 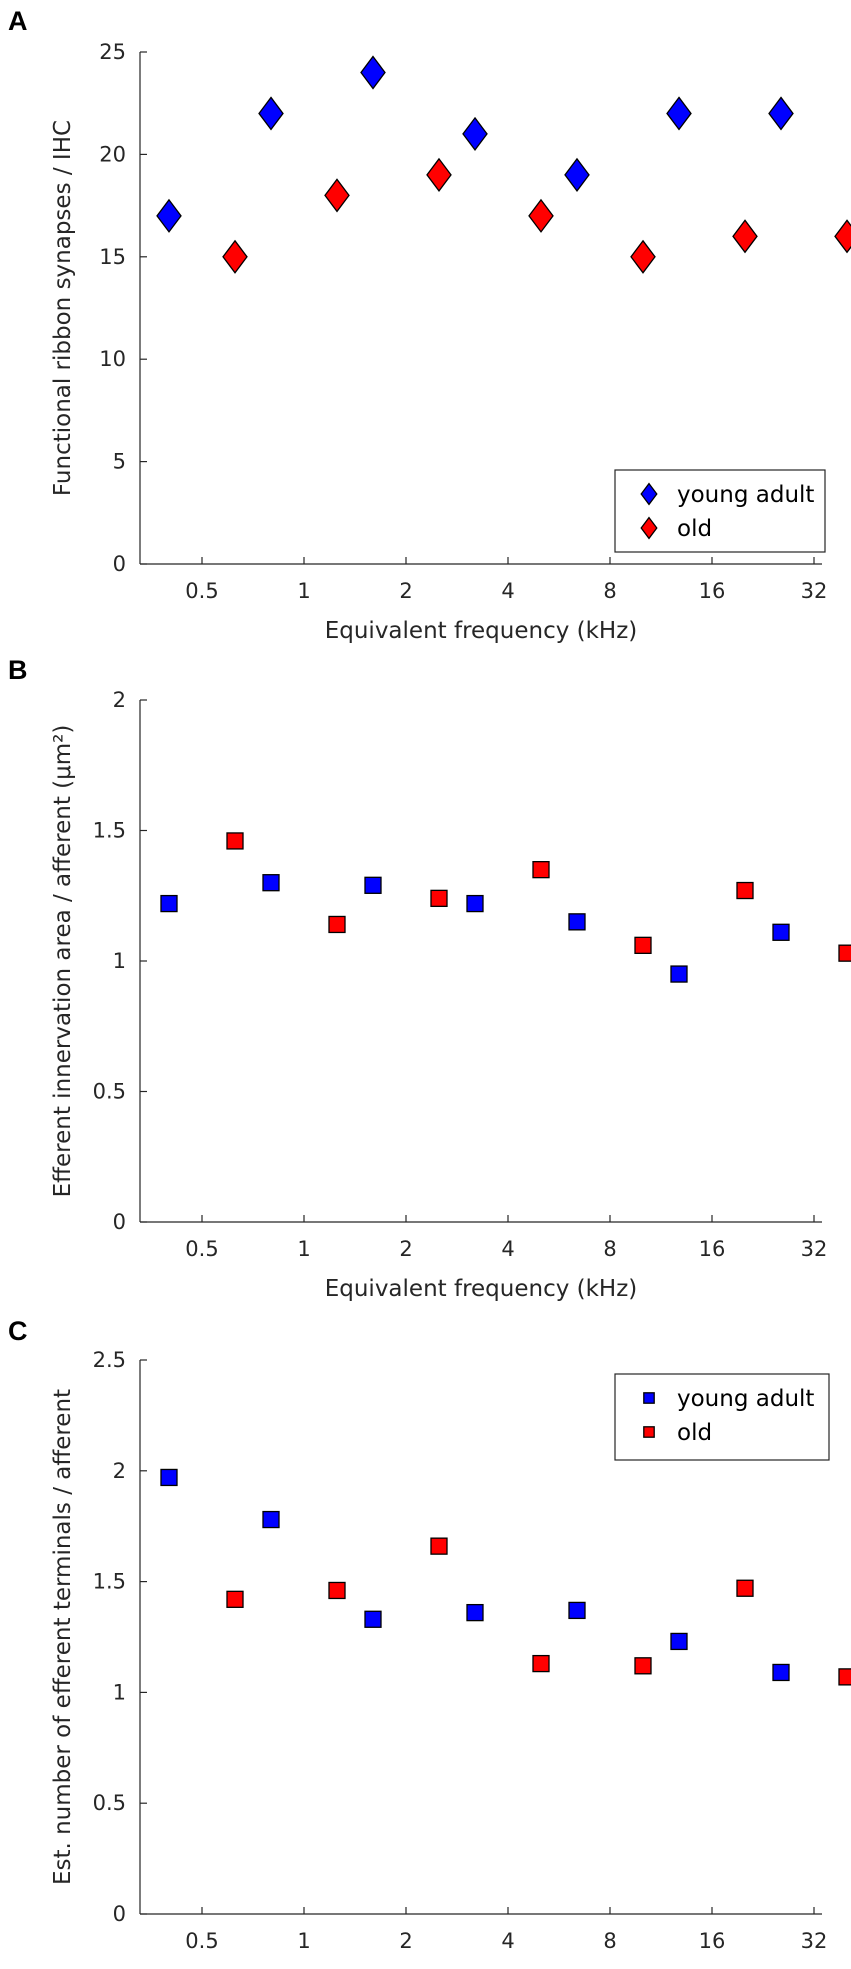 What do you see at coordinates (18, 1331) in the screenshot?
I see `panel-letter: C` at bounding box center [18, 1331].